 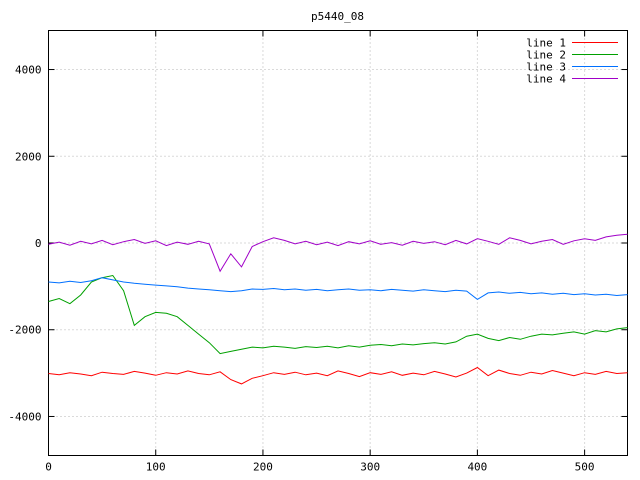 I want to click on legend-item-label: line 2, so click(x=546, y=55).